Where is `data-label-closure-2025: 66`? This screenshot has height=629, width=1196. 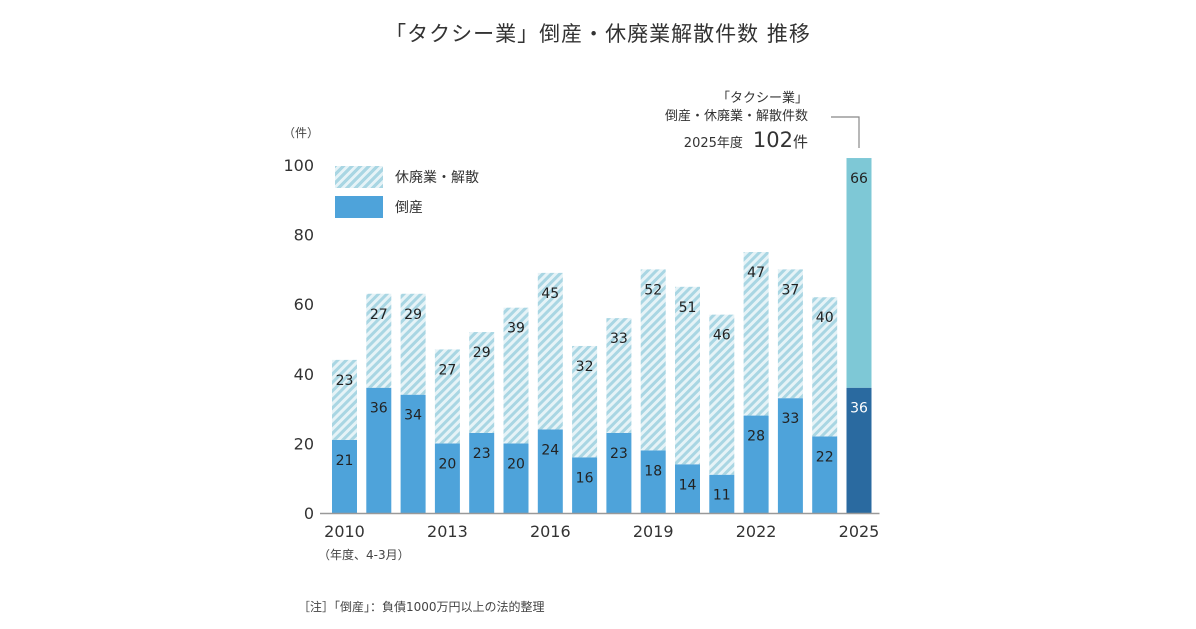 data-label-closure-2025: 66 is located at coordinates (859, 179).